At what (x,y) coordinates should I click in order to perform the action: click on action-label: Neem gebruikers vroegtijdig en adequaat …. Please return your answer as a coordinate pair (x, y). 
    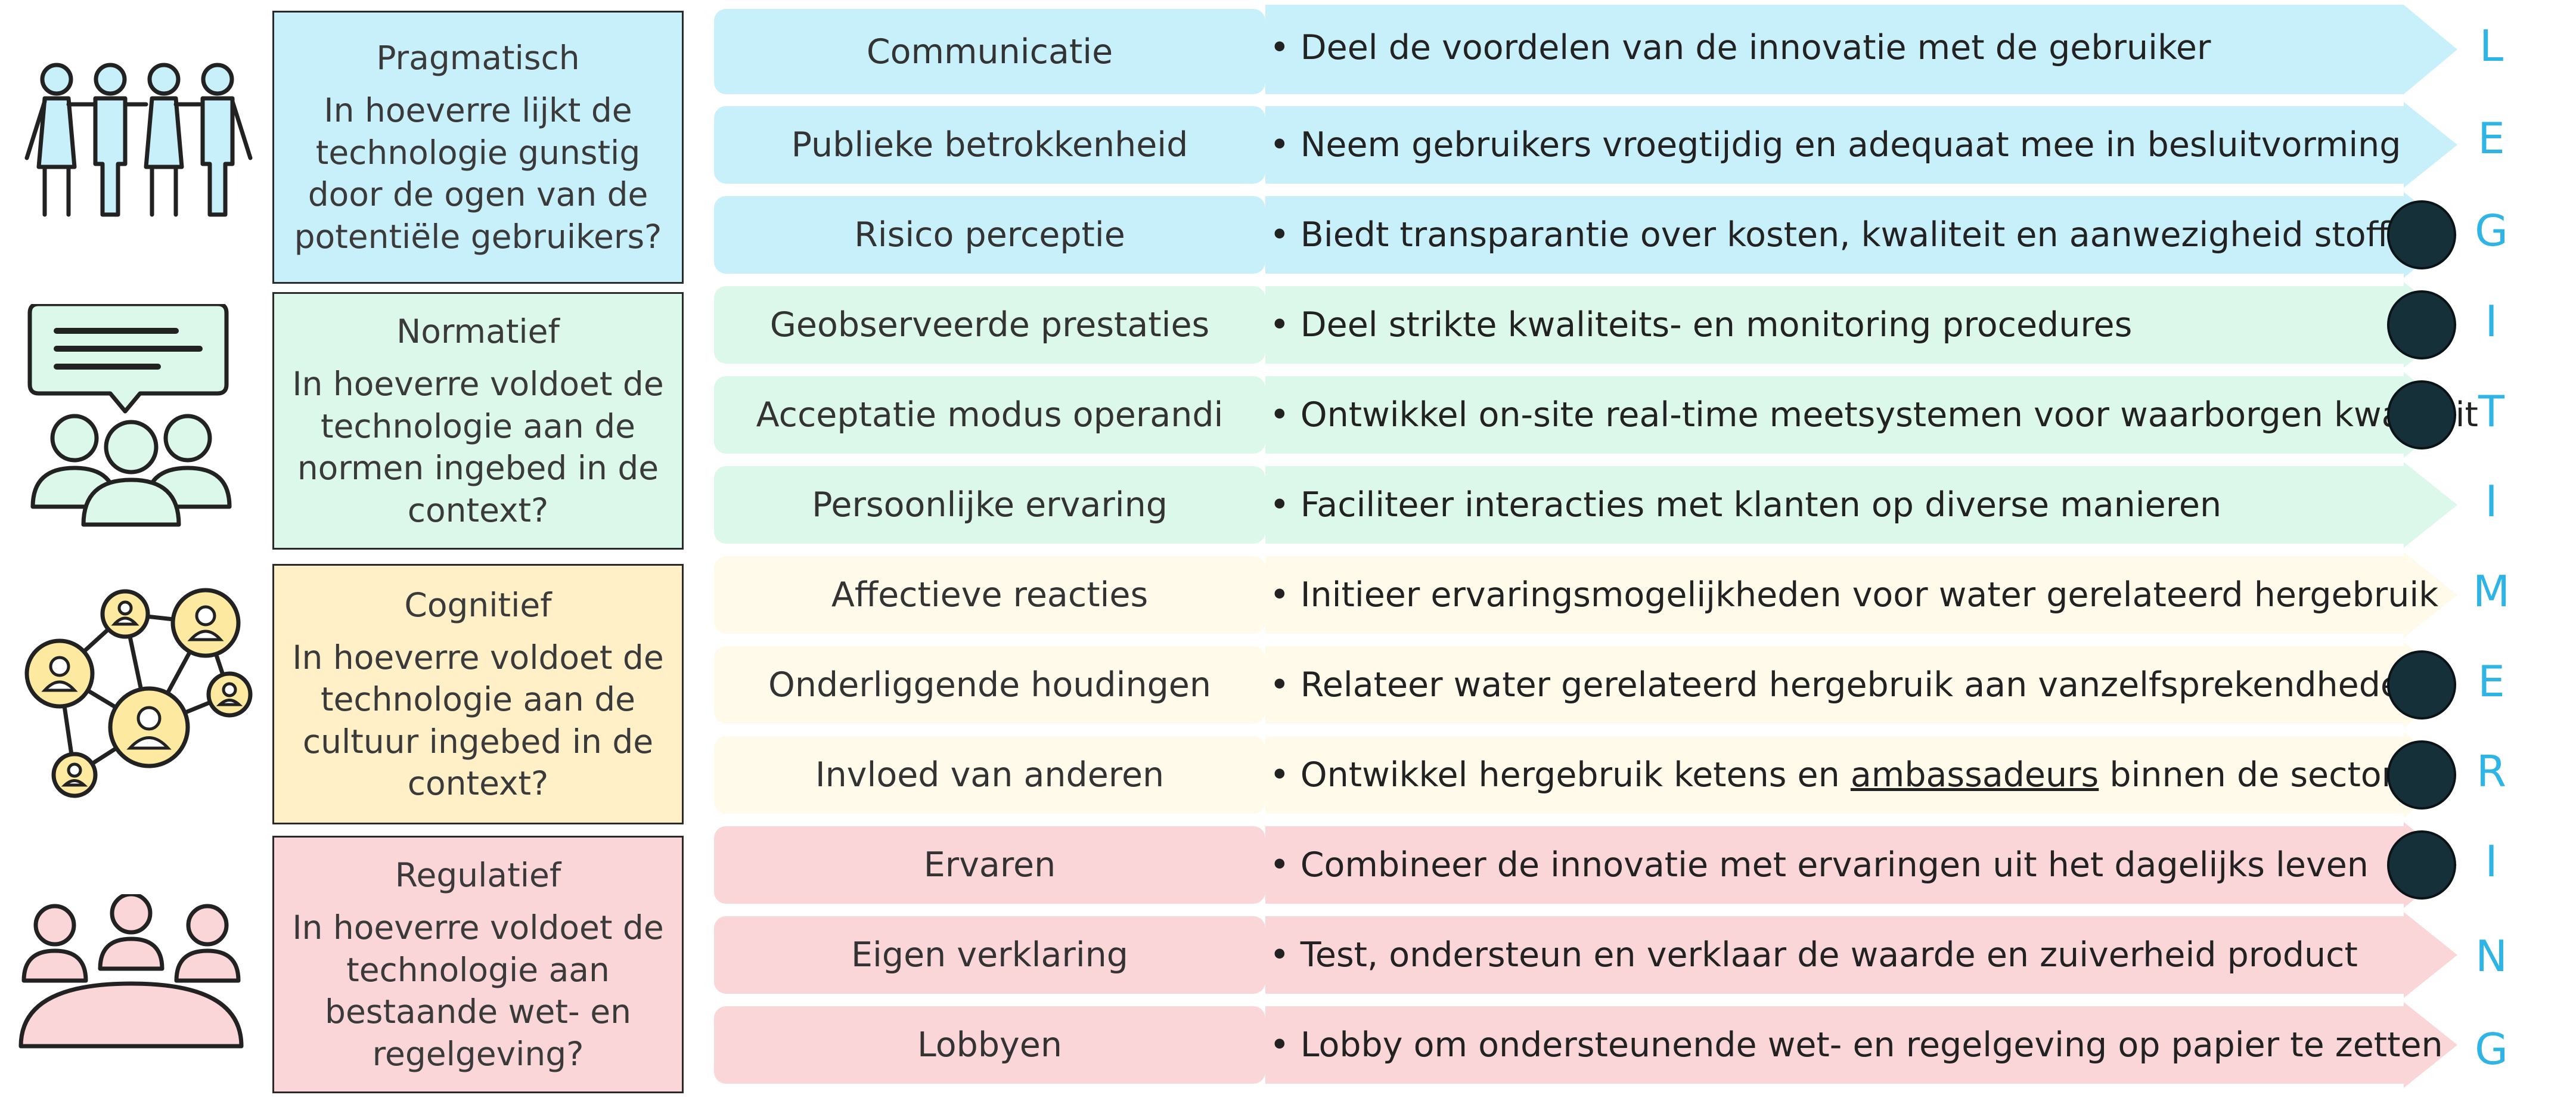
    Looking at the image, I should click on (1851, 145).